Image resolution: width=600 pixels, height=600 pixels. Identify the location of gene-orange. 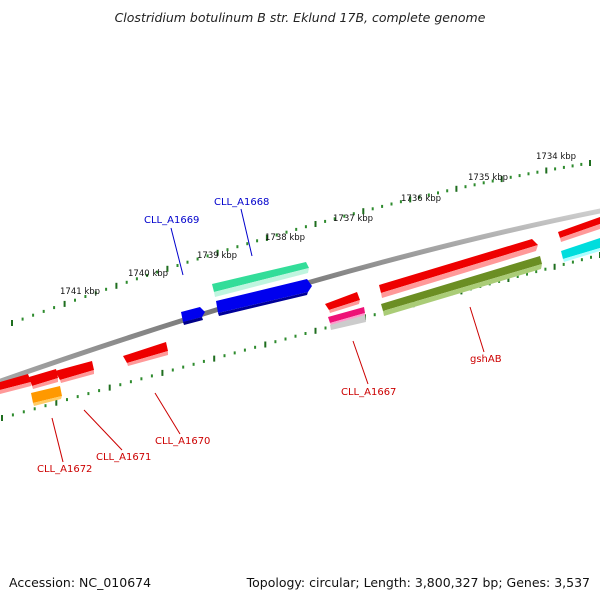
(46, 396).